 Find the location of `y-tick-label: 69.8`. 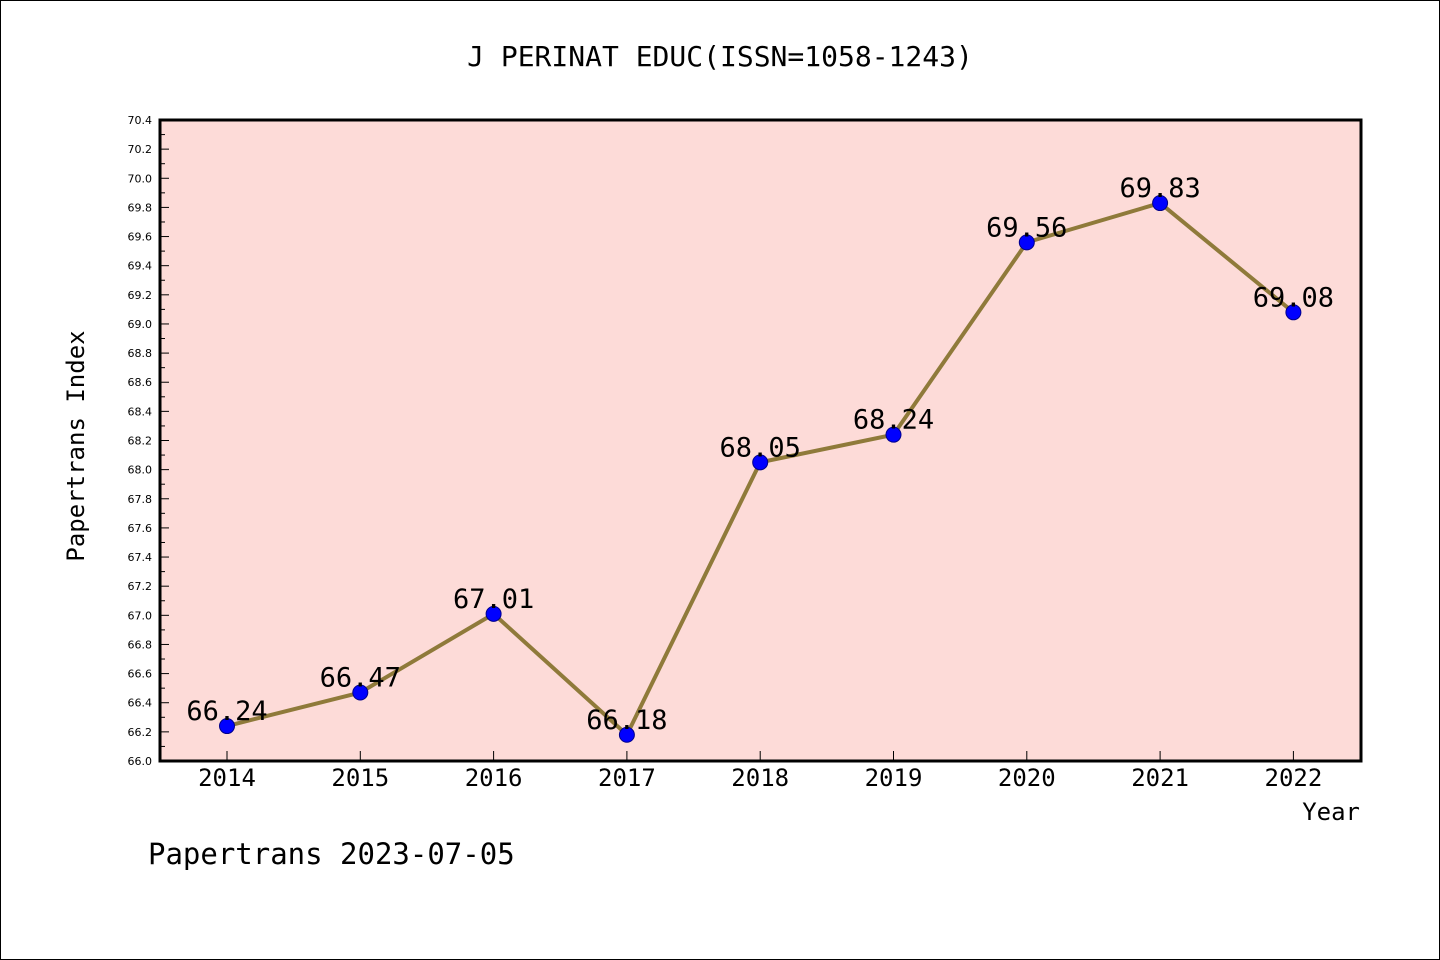

y-tick-label: 69.8 is located at coordinates (140, 207).